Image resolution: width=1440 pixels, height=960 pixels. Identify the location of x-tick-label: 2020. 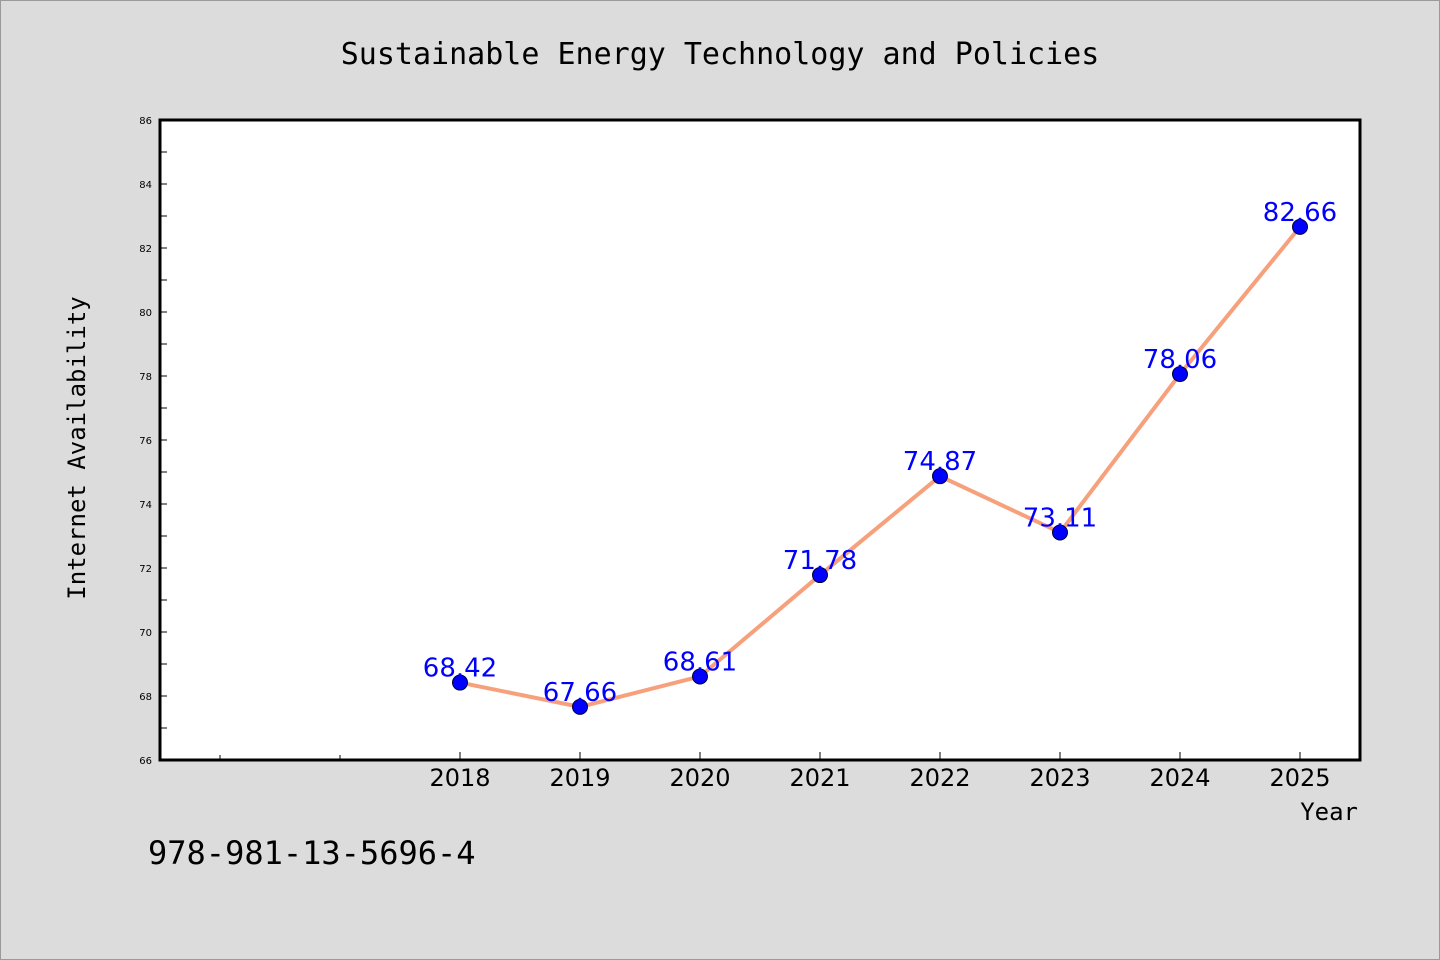
(699, 778).